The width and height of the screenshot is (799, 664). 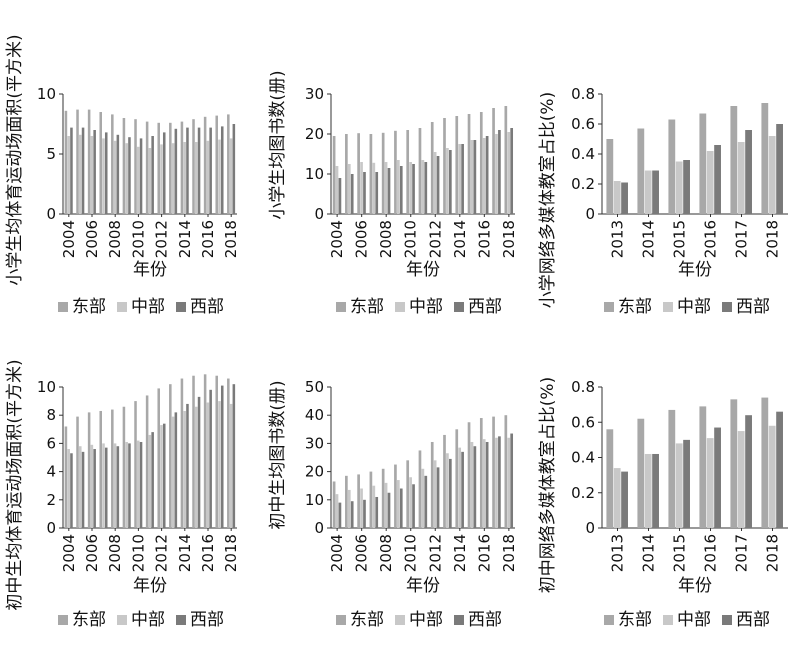 I want to click on x-tick-label: 2016, so click(x=484, y=239).